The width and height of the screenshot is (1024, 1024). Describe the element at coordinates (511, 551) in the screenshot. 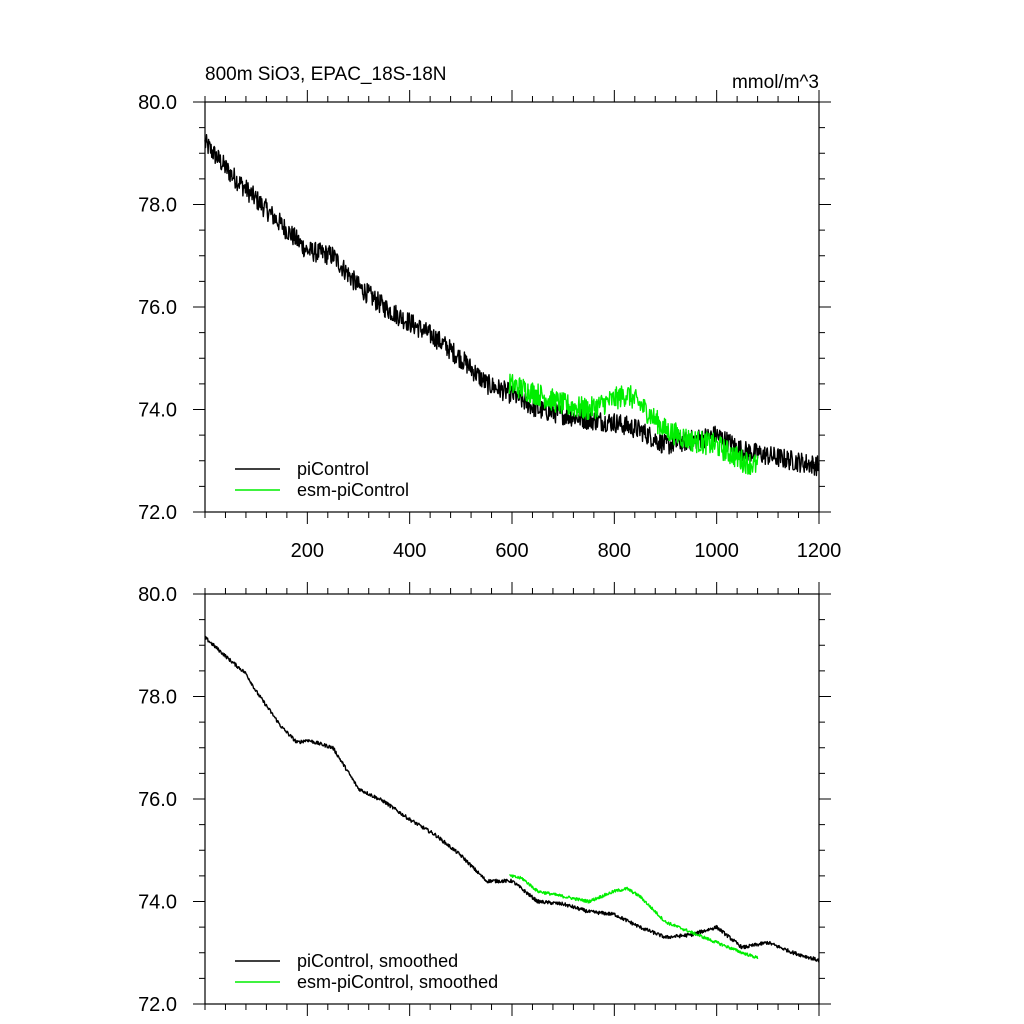

I see `x-tick-label: 600` at that location.